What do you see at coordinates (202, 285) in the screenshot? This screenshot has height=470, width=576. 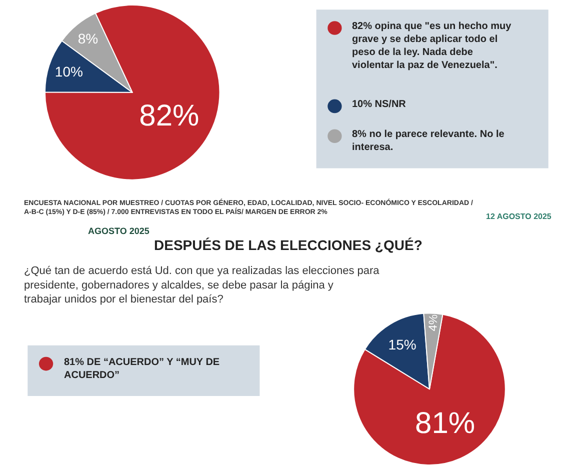 I see `chart-subtitle: ¿Qué tan de acuerdo está Ud. con que ya realizadas las elecciones para presidente, gobernadores y alcaldes, se debe pasar la página y trabajar unidos por el bienestar del país?` at bounding box center [202, 285].